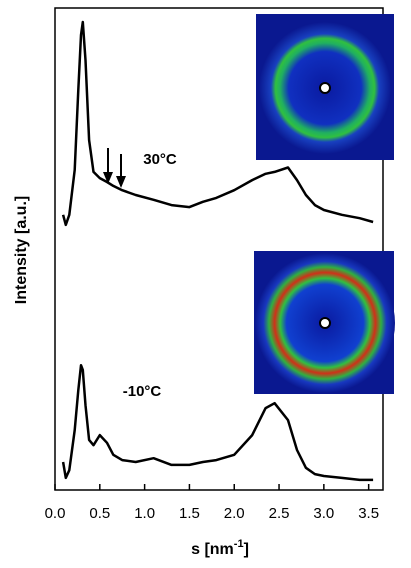  I want to click on x-tick-label: 0.5, so click(99, 513).